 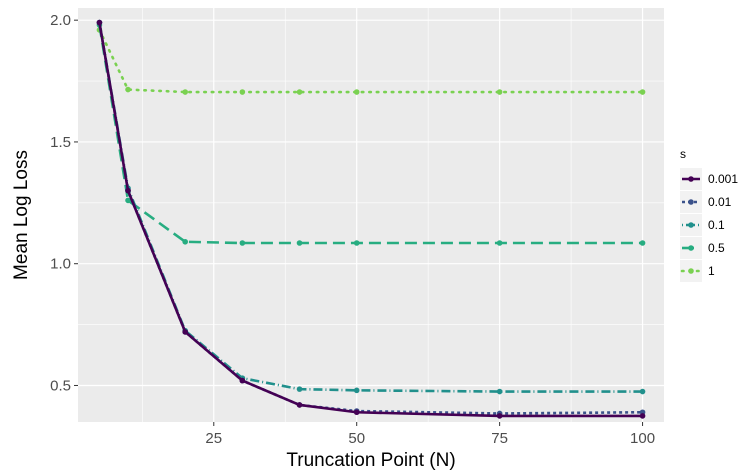 What do you see at coordinates (60, 264) in the screenshot?
I see `y-tick-label: 1.0` at bounding box center [60, 264].